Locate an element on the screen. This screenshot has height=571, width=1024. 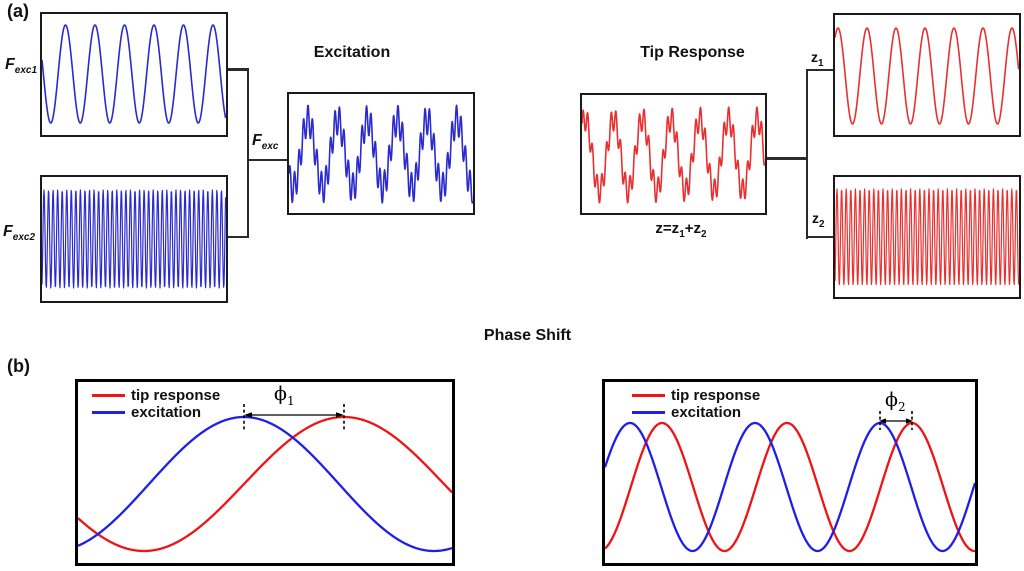
fexc1-waveform-box is located at coordinates (134, 74).